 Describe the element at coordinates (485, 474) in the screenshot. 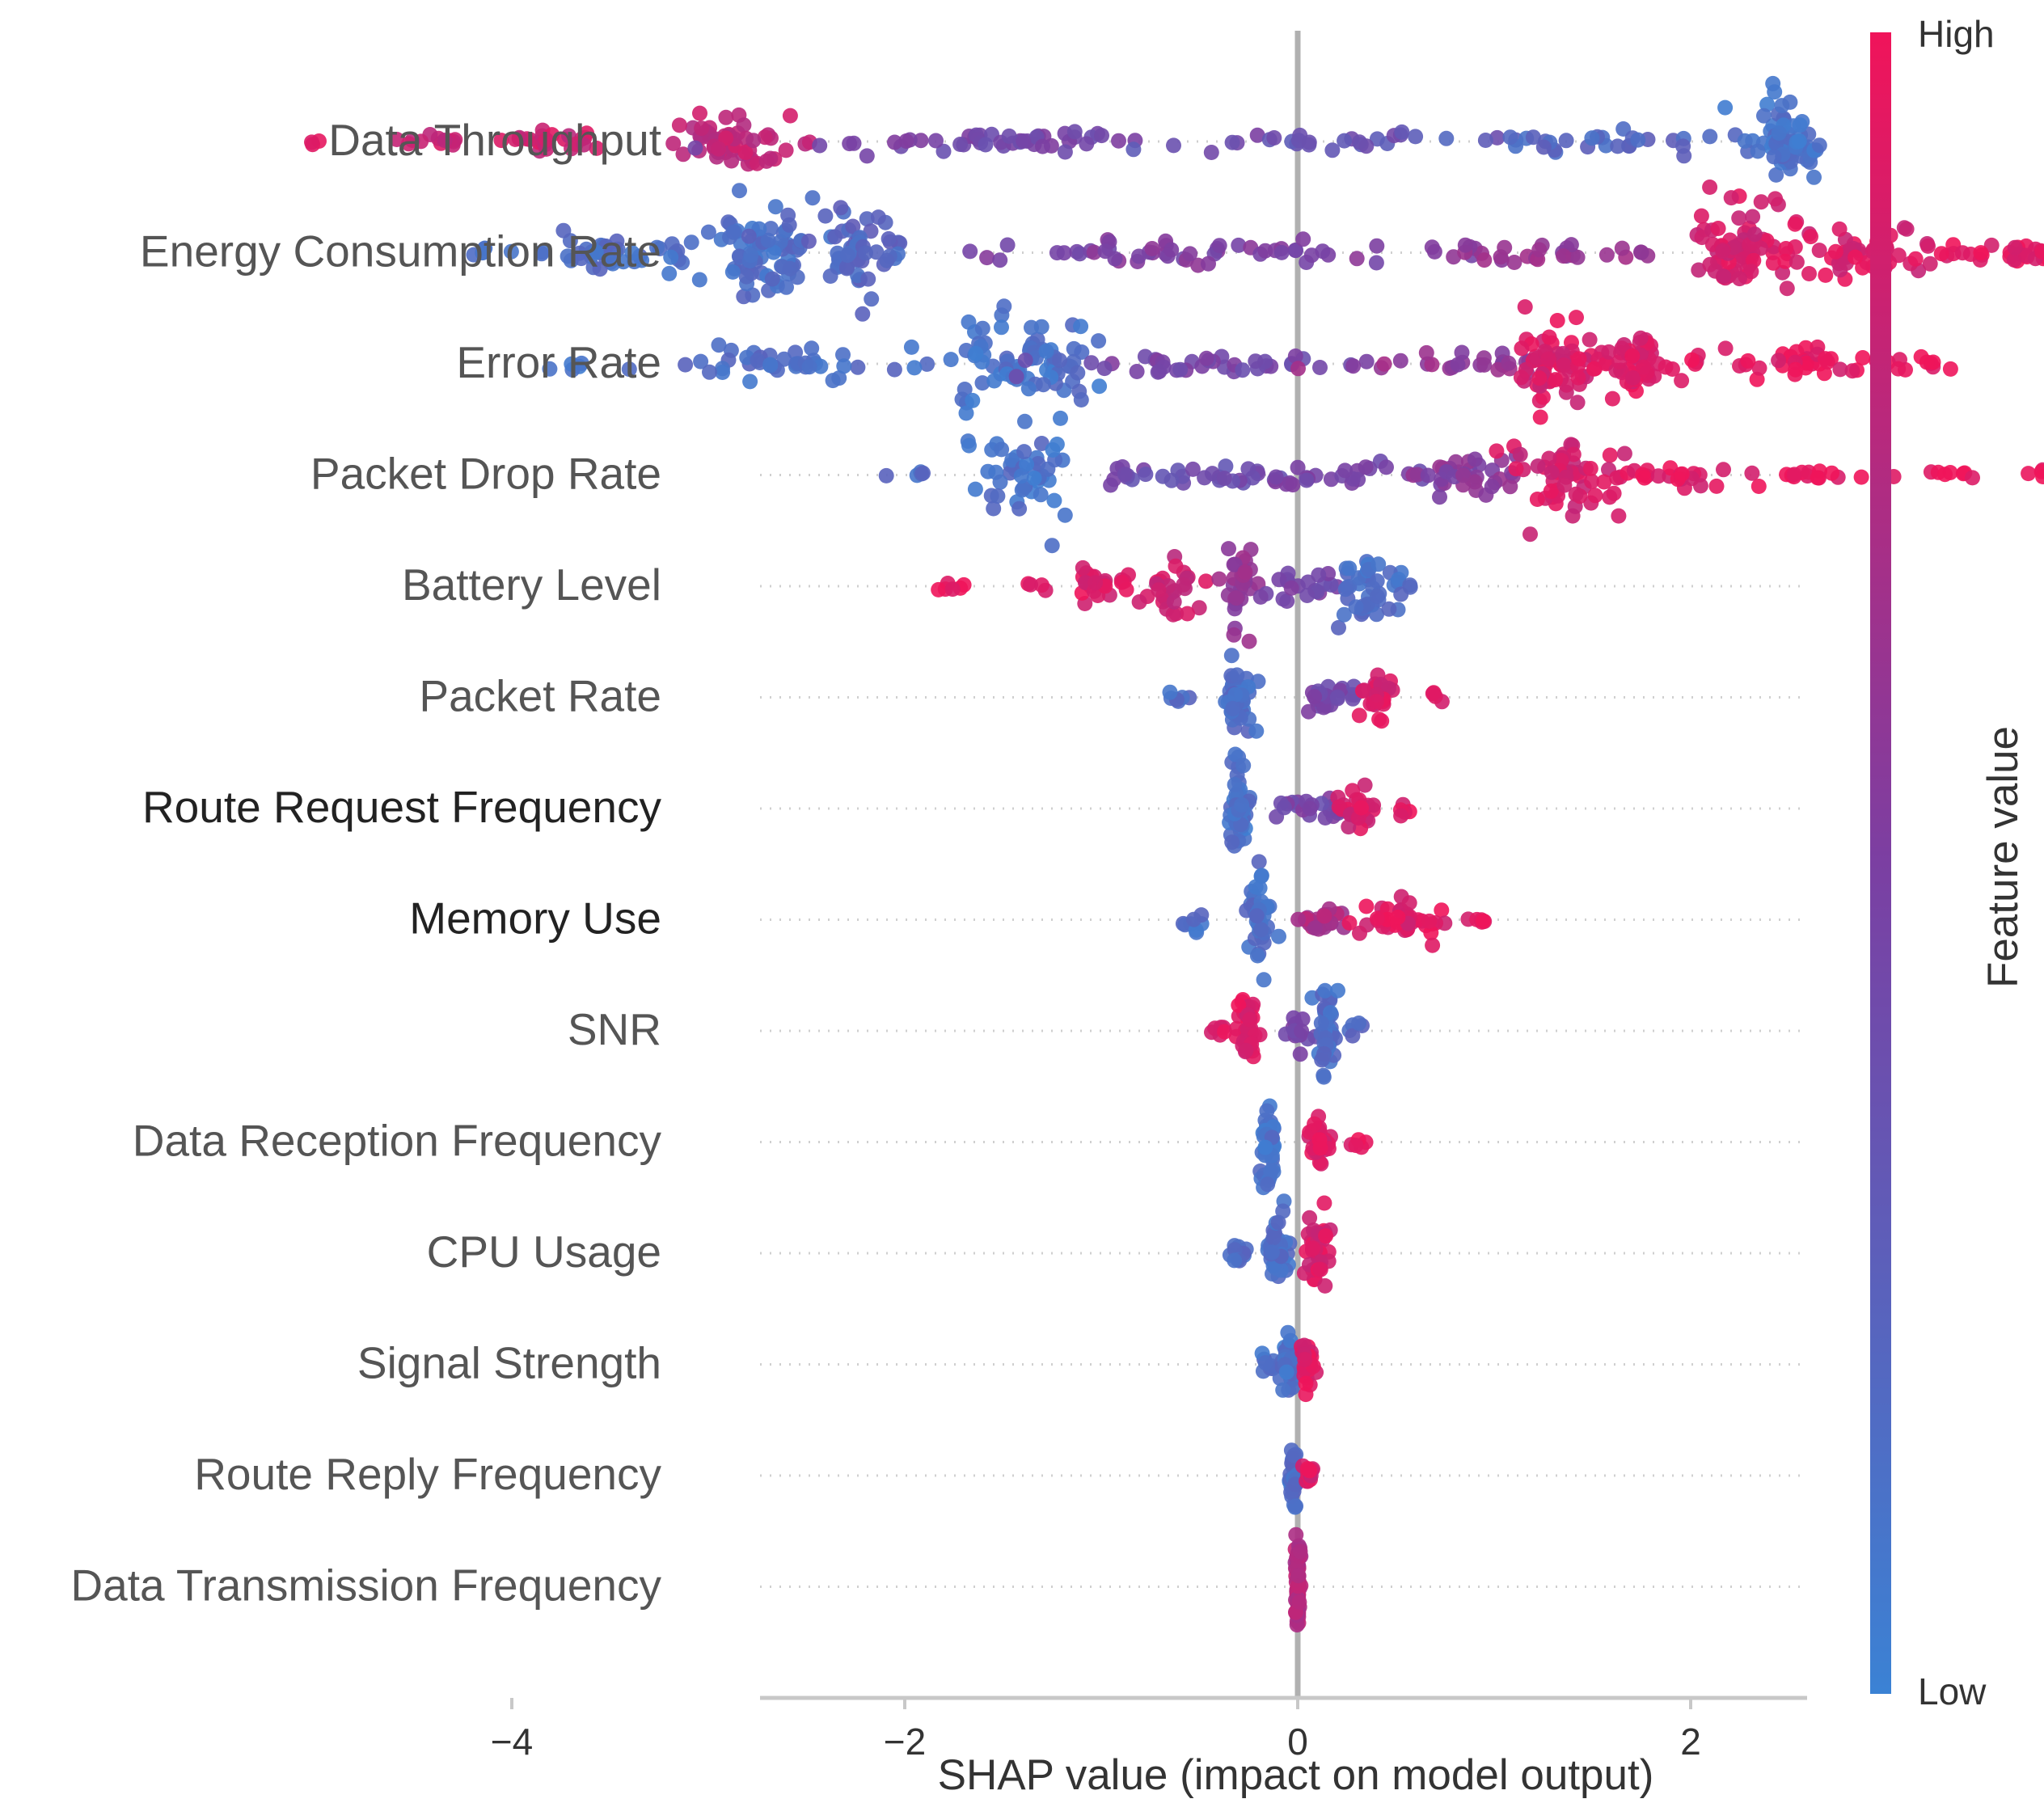

I see `feature-label: Packet Drop Rate` at that location.